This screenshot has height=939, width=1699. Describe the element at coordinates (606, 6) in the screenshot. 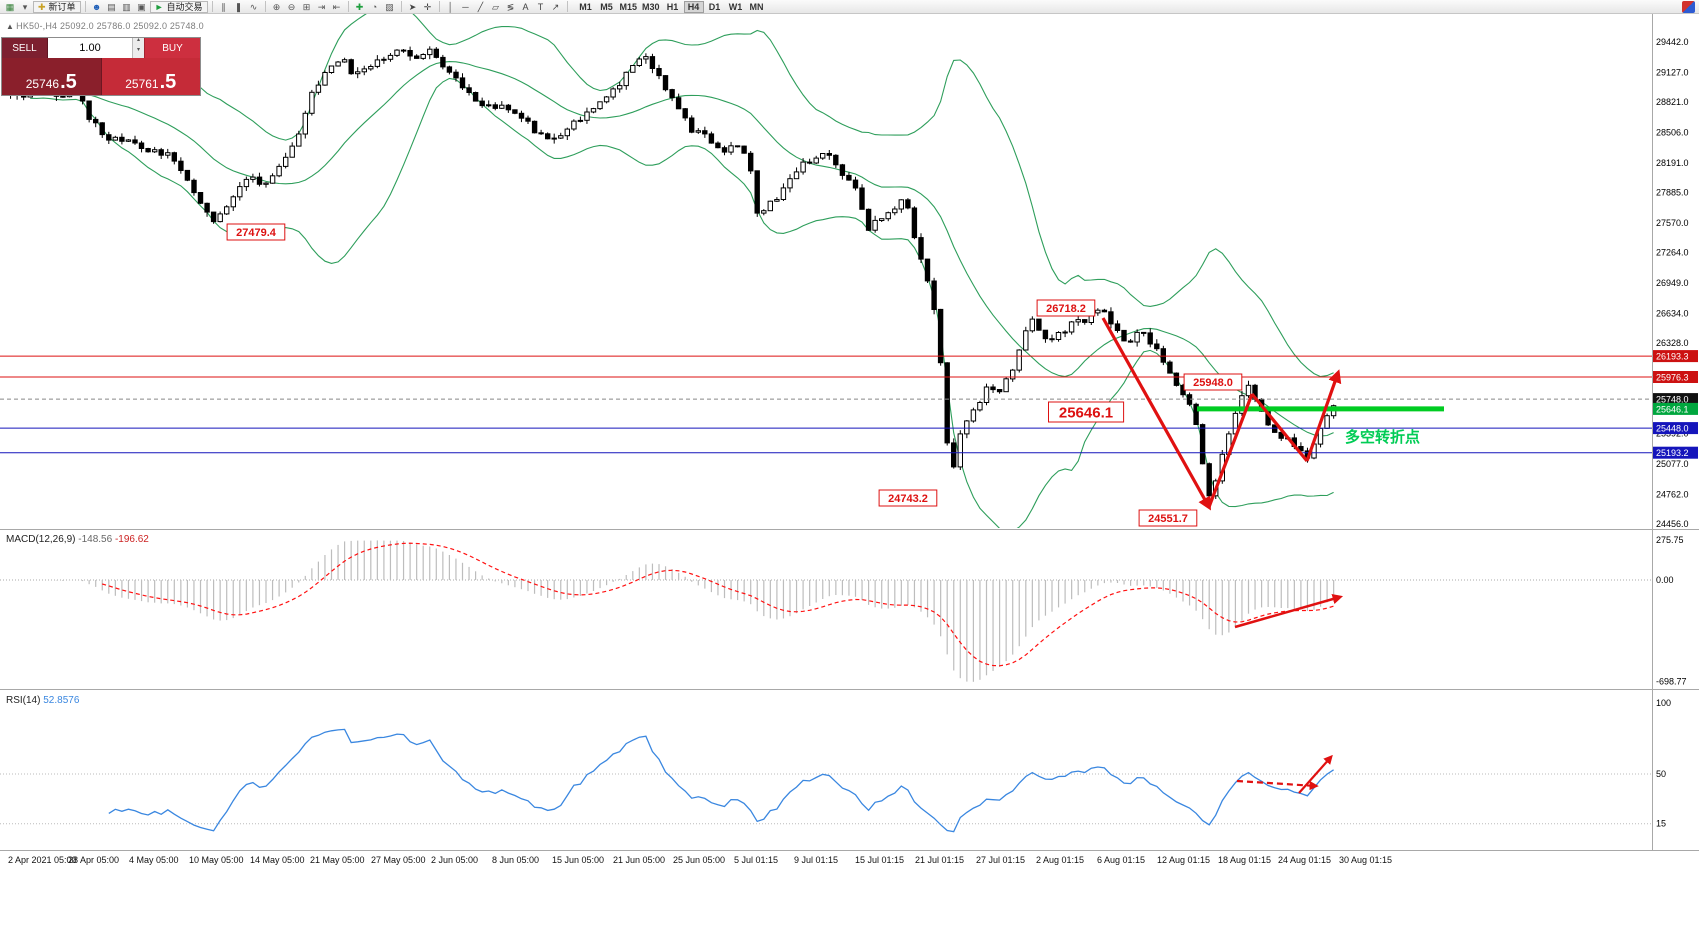

I see `timeframe-m5: M5` at that location.